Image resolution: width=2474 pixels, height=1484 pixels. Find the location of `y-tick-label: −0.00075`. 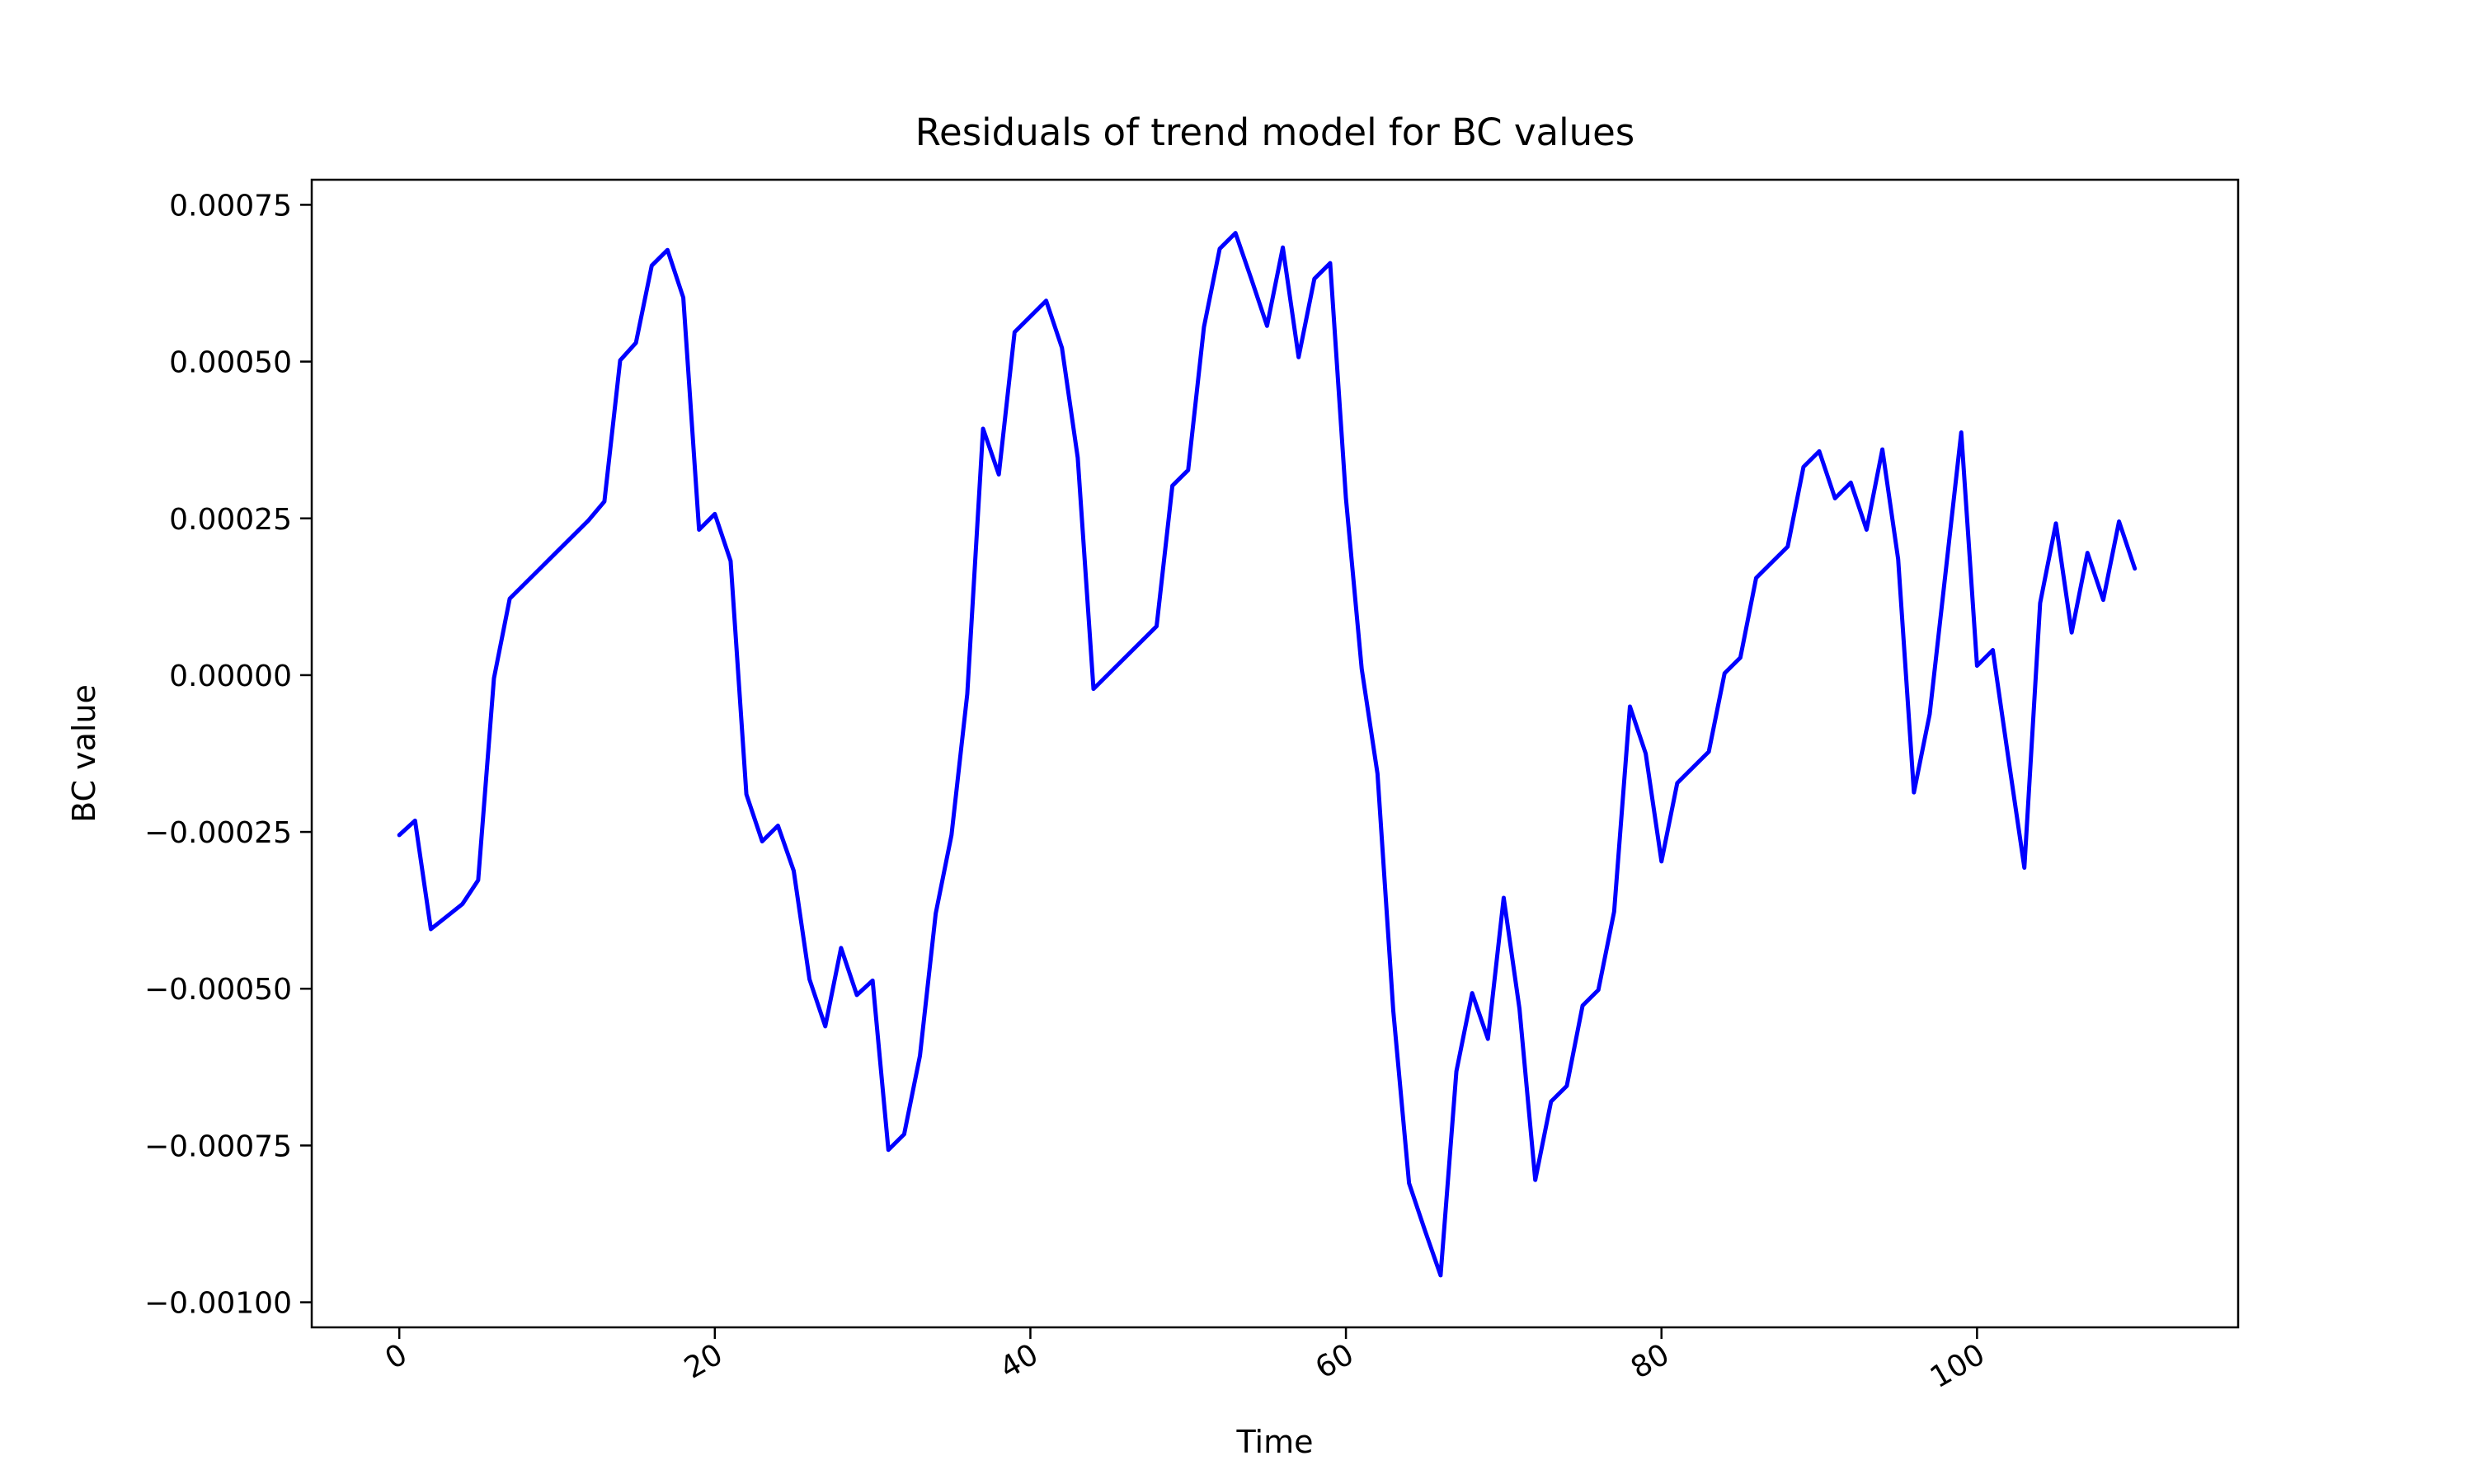

y-tick-label: −0.00075 is located at coordinates (218, 1146).